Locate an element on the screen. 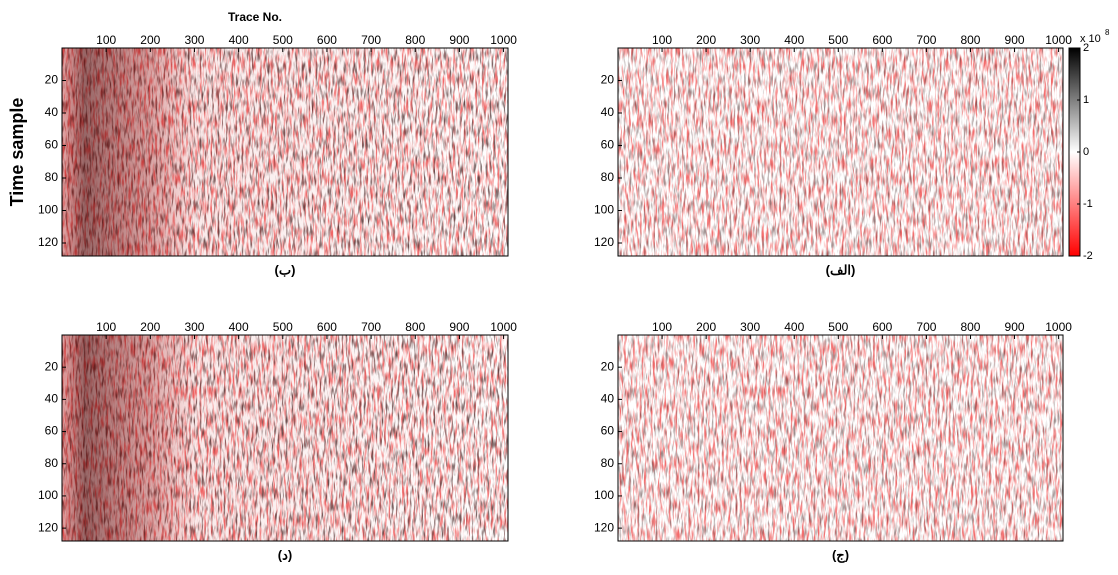 This screenshot has width=1118, height=575. colorbar-tick-label: 1 is located at coordinates (1086, 100).